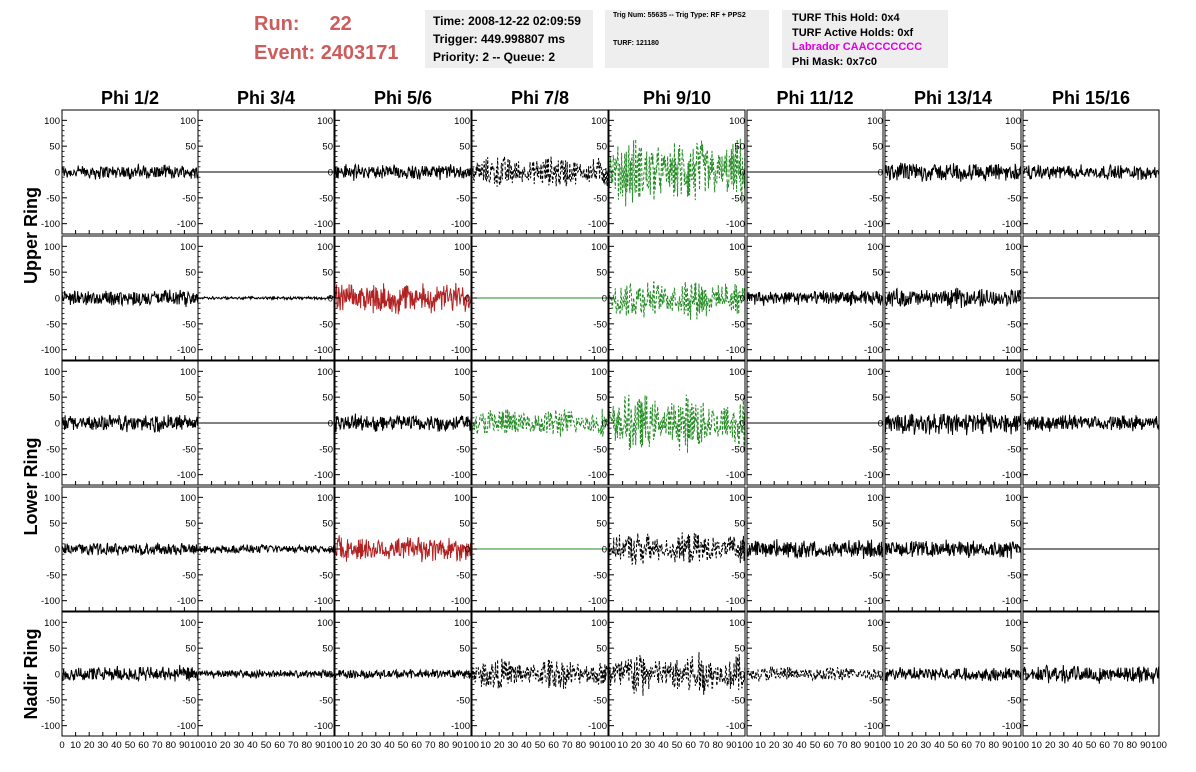 Image resolution: width=1196 pixels, height=772 pixels. What do you see at coordinates (130, 98) in the screenshot?
I see `column-header: Phi 1/2` at bounding box center [130, 98].